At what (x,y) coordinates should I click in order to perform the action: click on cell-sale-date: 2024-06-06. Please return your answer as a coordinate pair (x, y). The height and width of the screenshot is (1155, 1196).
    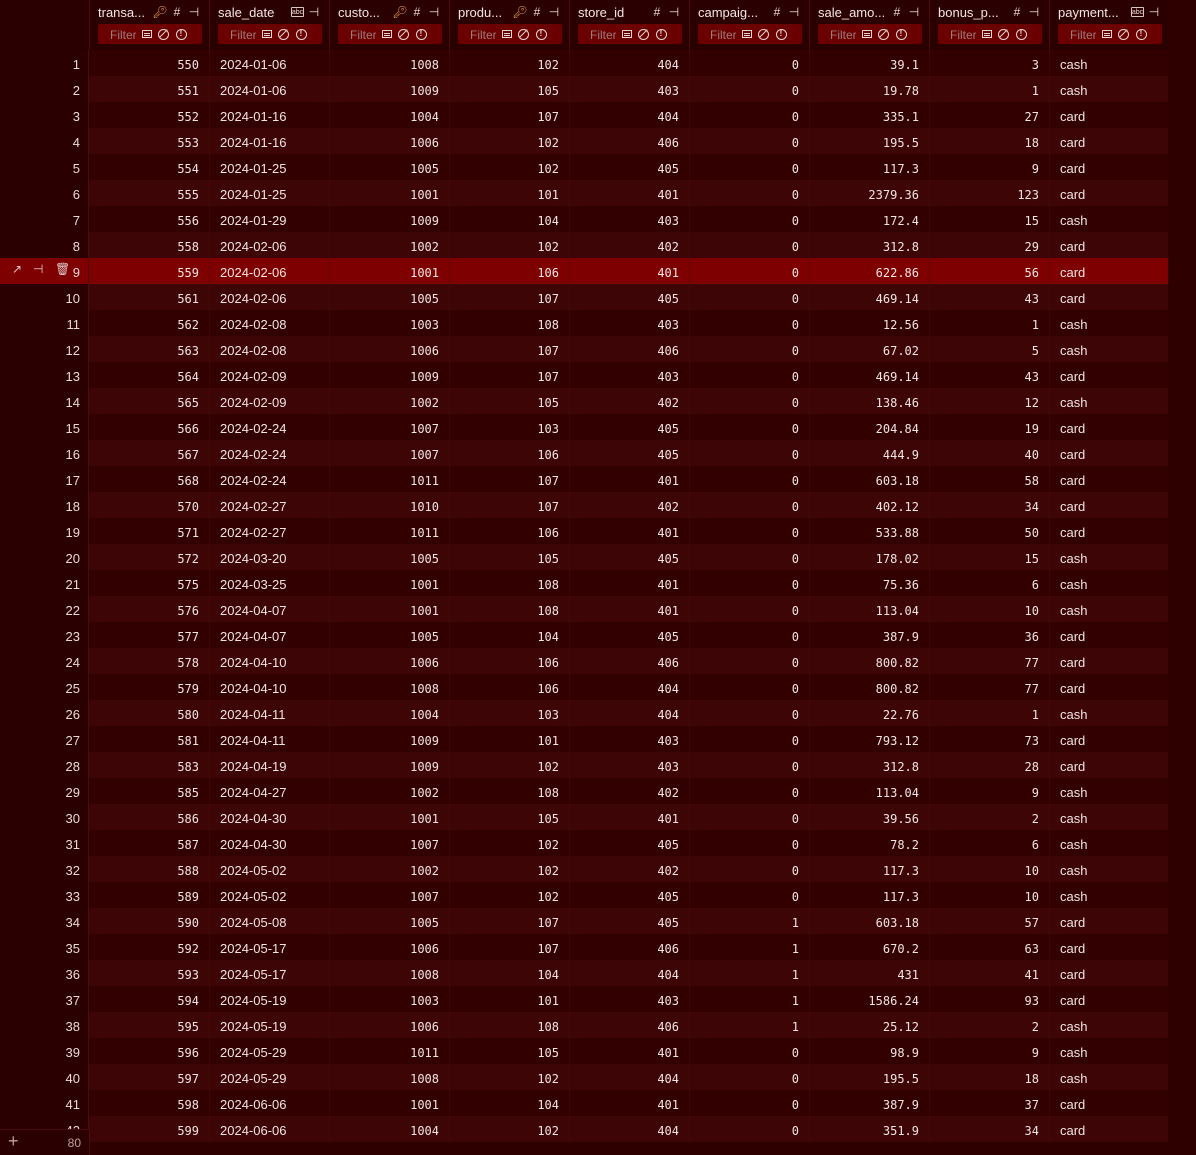
    Looking at the image, I should click on (270, 1129).